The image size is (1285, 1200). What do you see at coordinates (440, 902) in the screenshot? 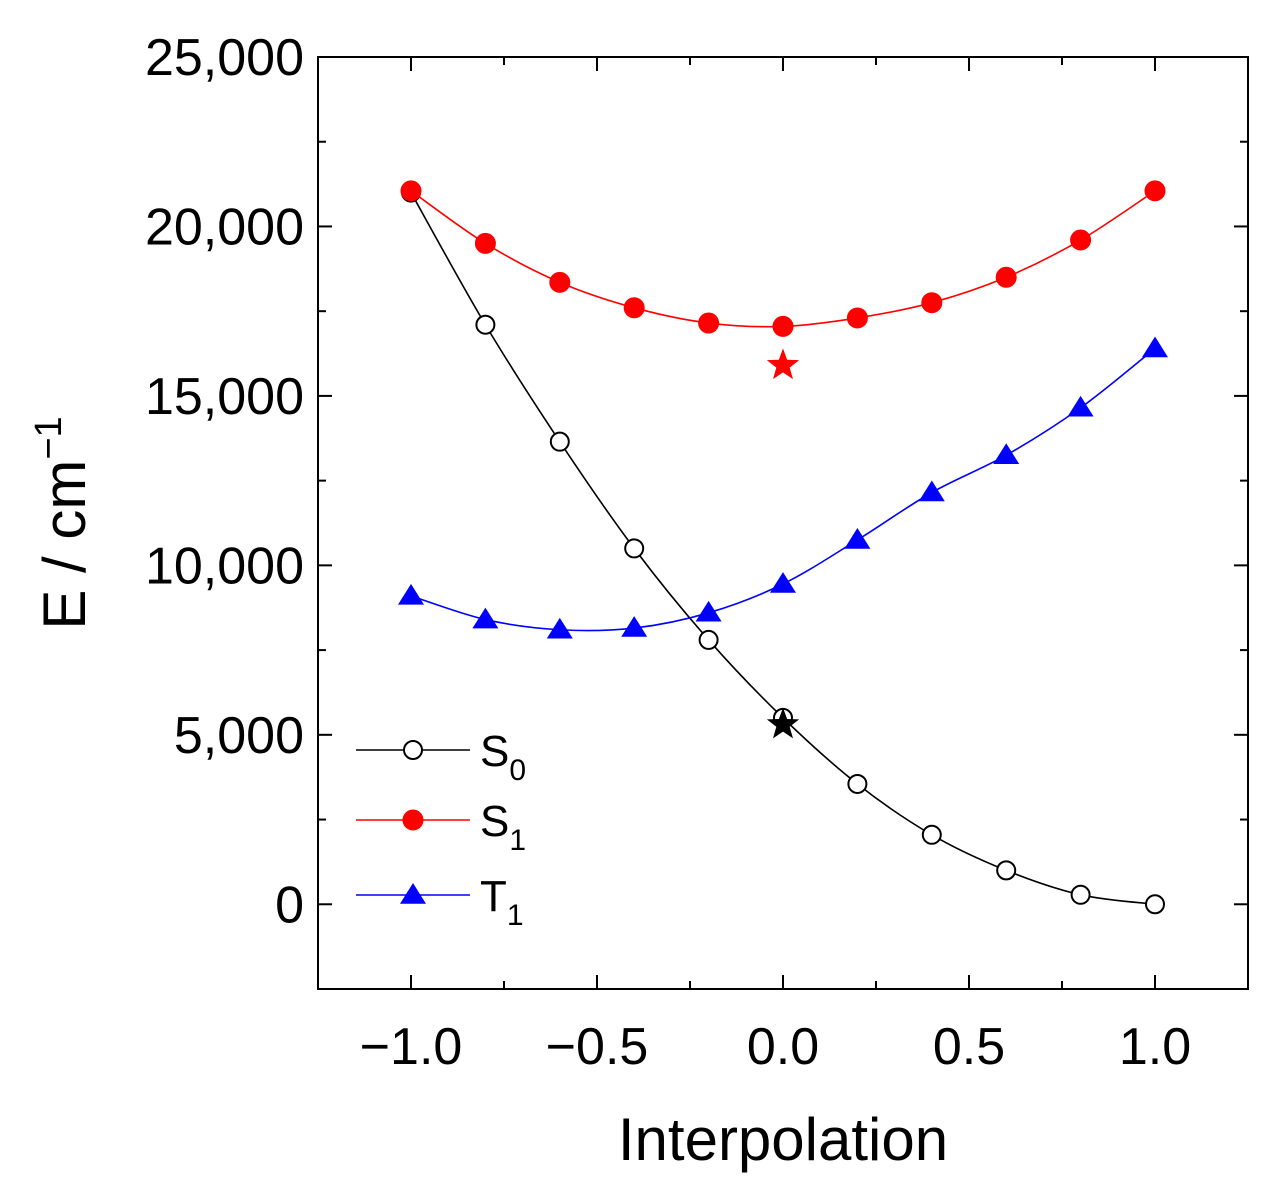
I see `legend-item-t1: T1` at bounding box center [440, 902].